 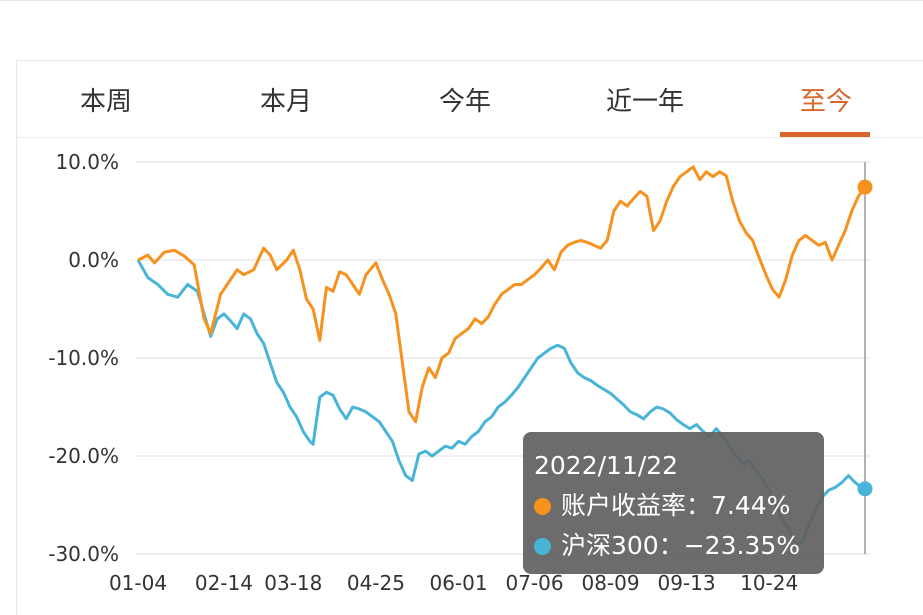 What do you see at coordinates (534, 583) in the screenshot?
I see `x-tick-label: 07-06` at bounding box center [534, 583].